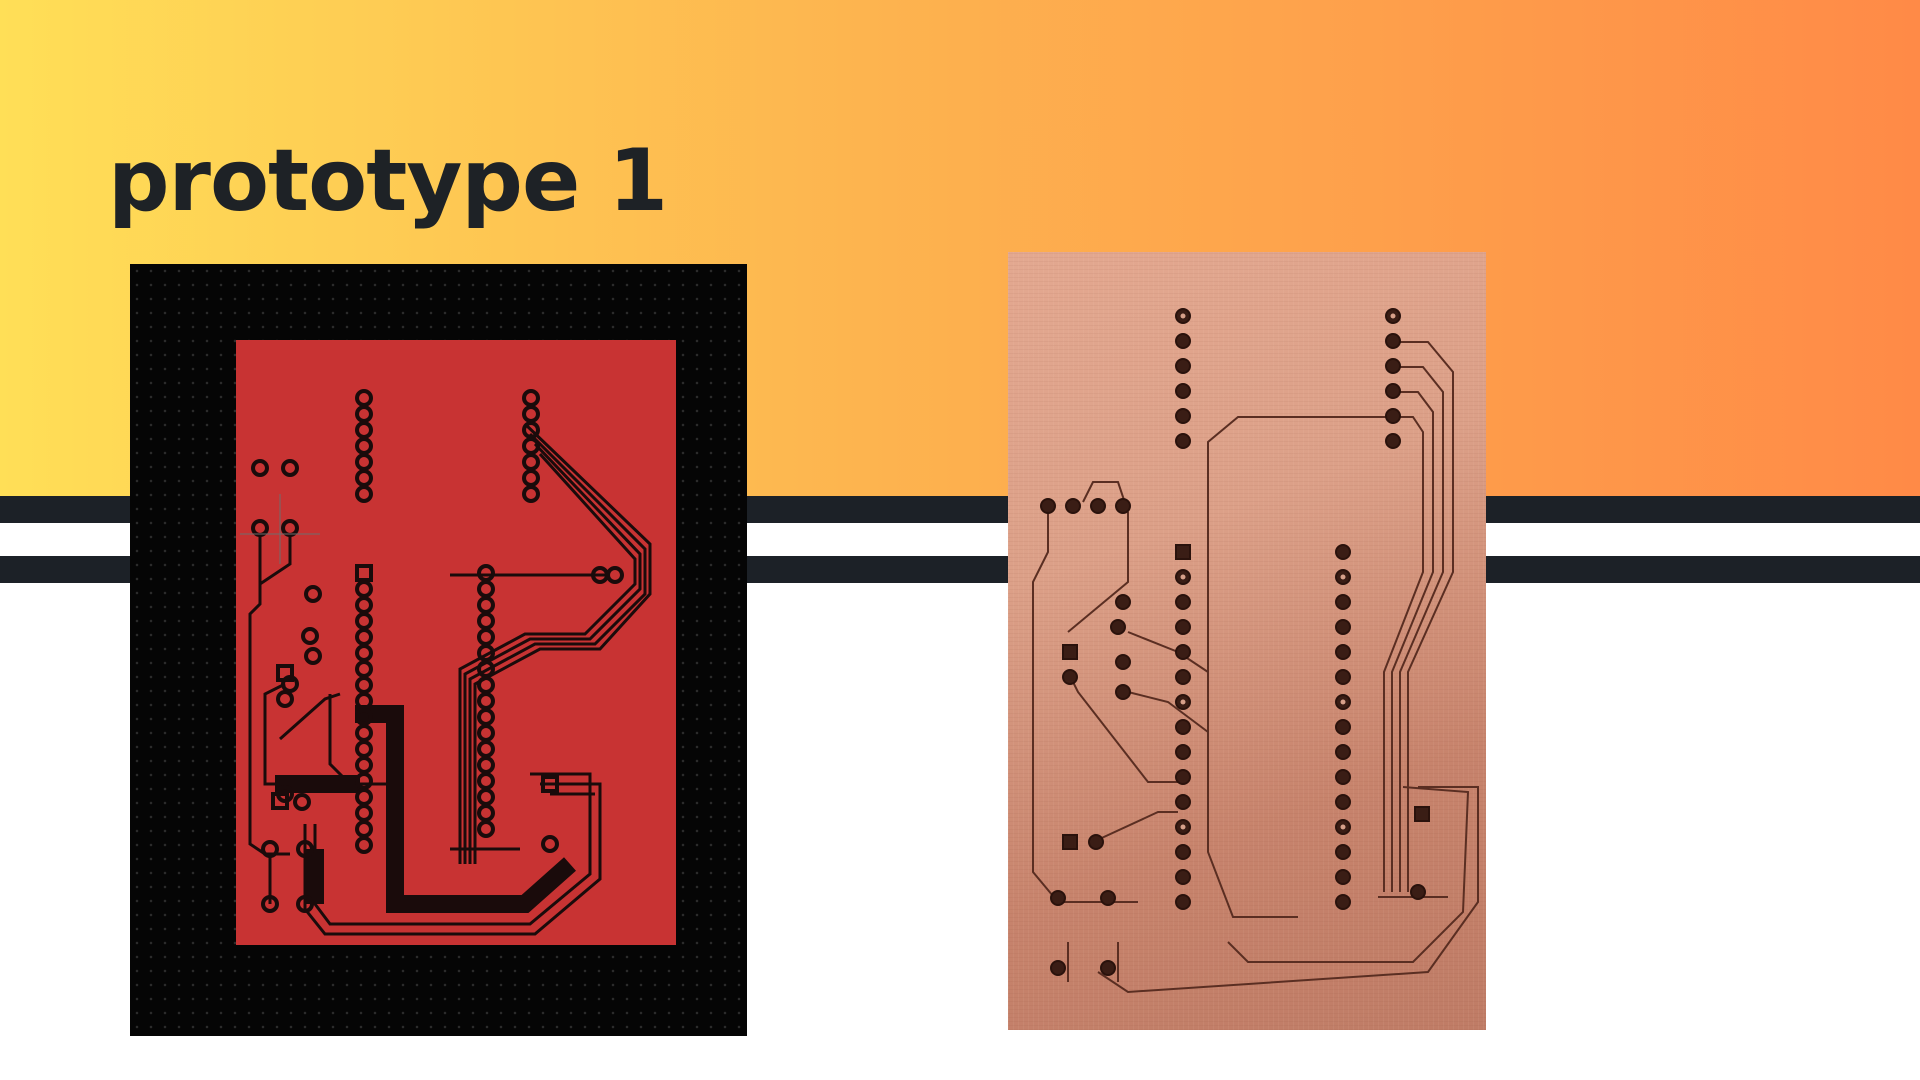  I want to click on slide-title: prototype 1, so click(388, 181).